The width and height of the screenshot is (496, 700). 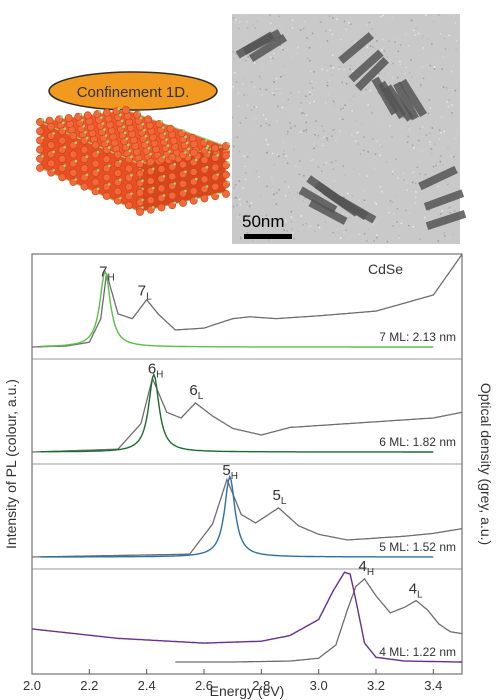 What do you see at coordinates (107, 274) in the screenshot?
I see `peak-label: 7H` at bounding box center [107, 274].